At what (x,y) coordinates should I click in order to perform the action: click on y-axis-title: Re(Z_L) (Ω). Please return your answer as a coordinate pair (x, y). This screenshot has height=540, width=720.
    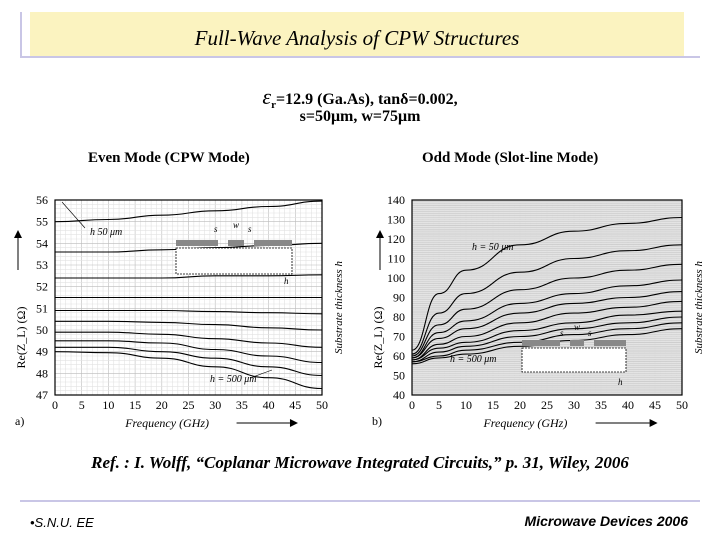
    Looking at the image, I should click on (21, 338).